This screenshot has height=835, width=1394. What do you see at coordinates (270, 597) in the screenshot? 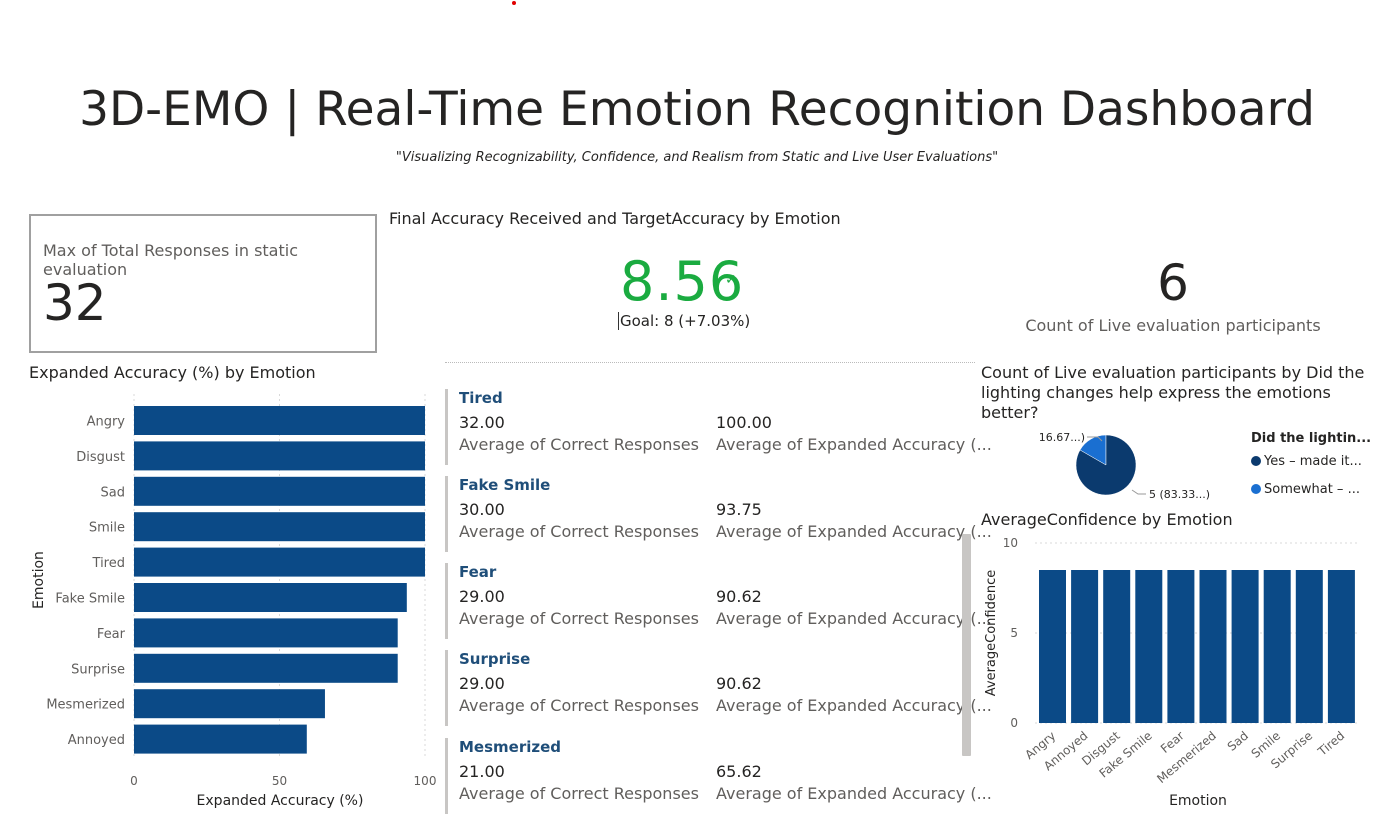
I see `bar-fake-smile` at bounding box center [270, 597].